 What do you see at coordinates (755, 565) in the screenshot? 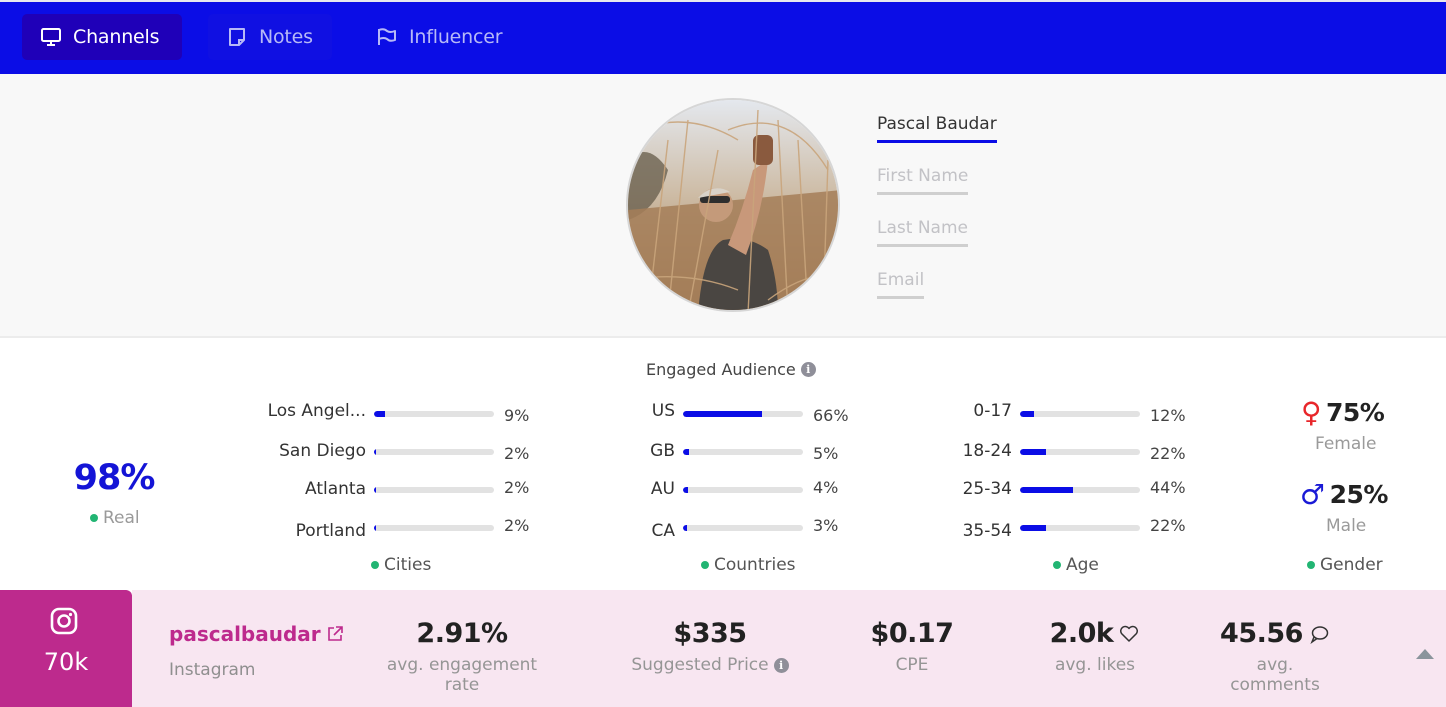
I see `countries-label: Countries` at bounding box center [755, 565].